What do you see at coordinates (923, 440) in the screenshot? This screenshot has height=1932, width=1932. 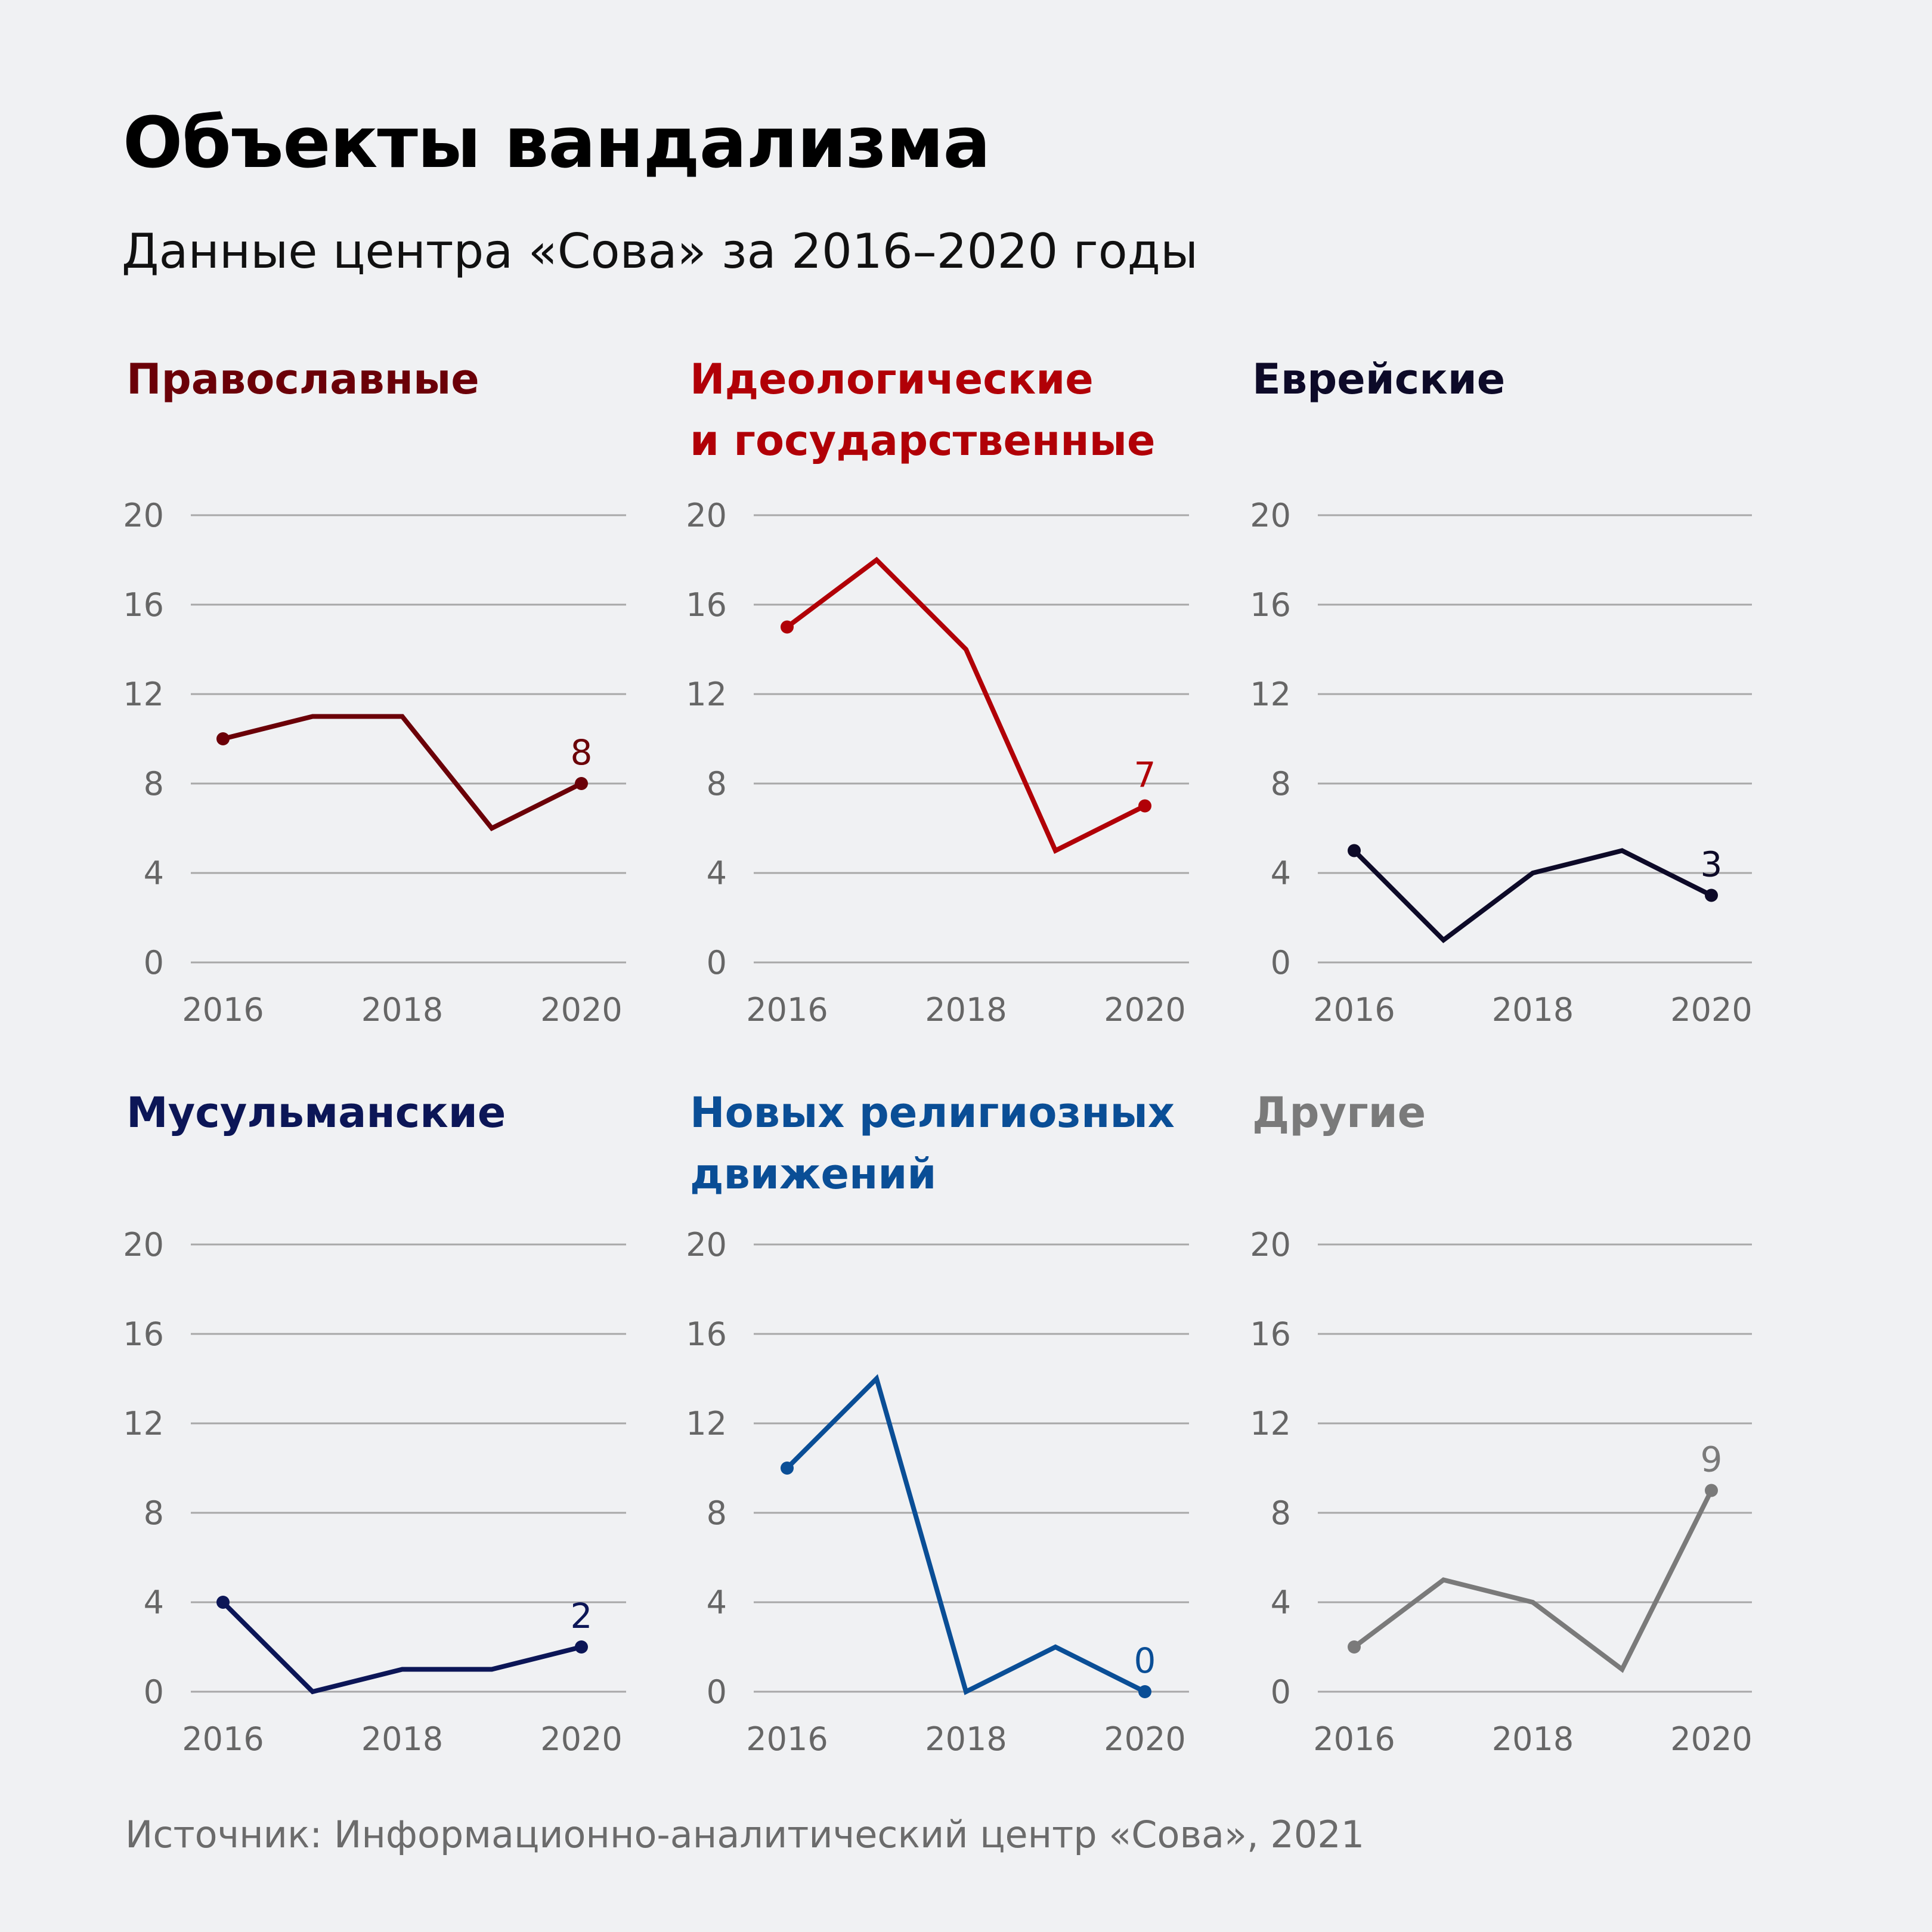 I see `panel-title: и государственные` at bounding box center [923, 440].